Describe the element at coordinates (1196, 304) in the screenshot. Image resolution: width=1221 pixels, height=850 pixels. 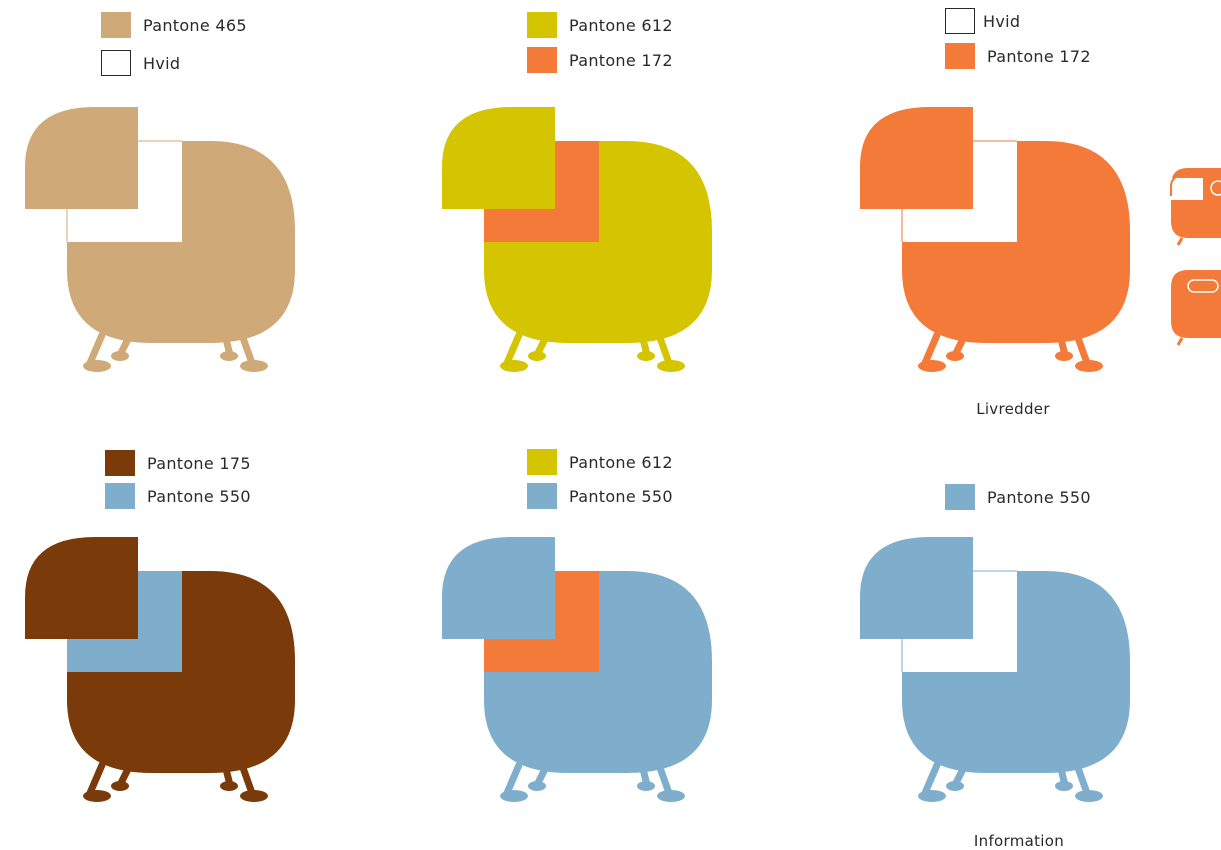
I see `thumbnail-body` at that location.